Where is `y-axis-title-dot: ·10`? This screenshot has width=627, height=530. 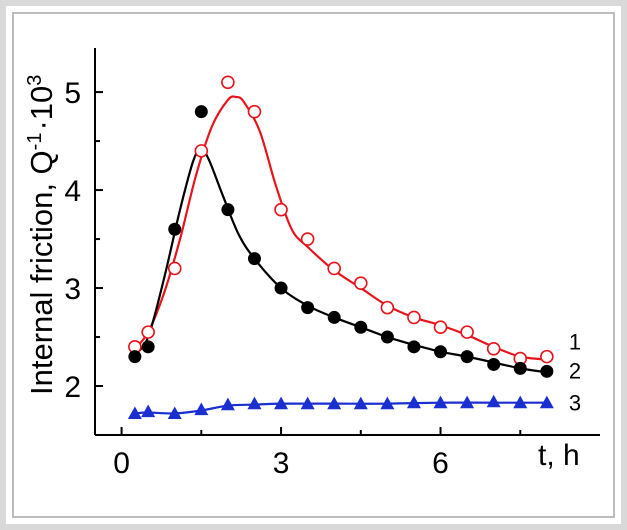
y-axis-title-dot: ·10 is located at coordinates (41, 108).